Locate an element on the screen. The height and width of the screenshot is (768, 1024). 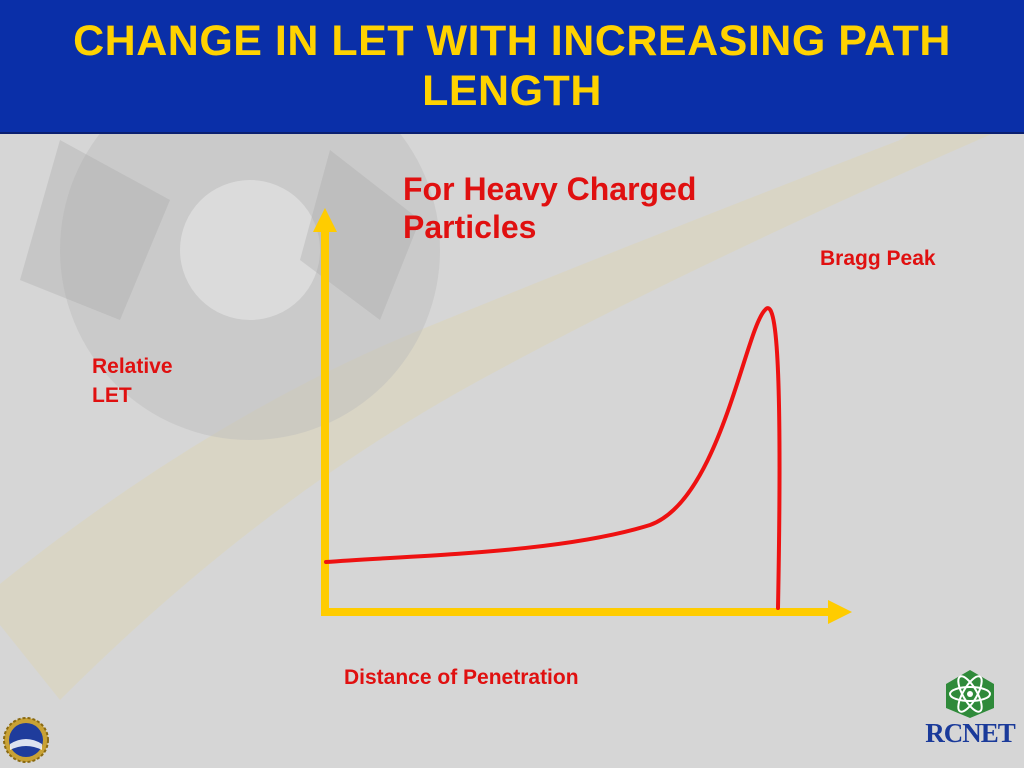
y-axis-label: Relative LET is located at coordinates (132, 381).